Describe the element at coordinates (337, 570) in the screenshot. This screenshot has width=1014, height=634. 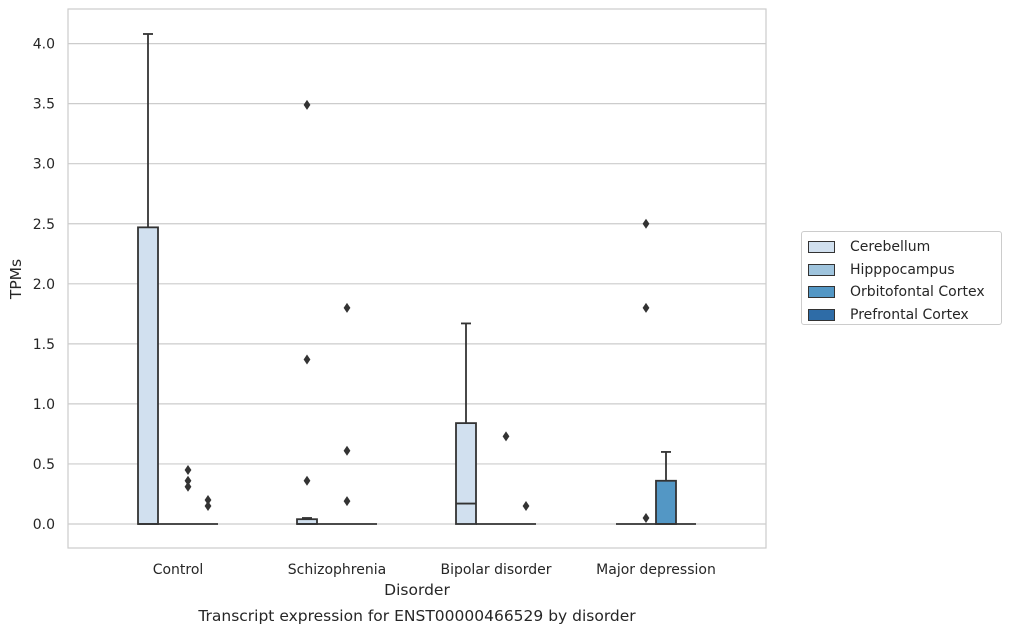
I see `x-tick-label: Schizophrenia` at that location.